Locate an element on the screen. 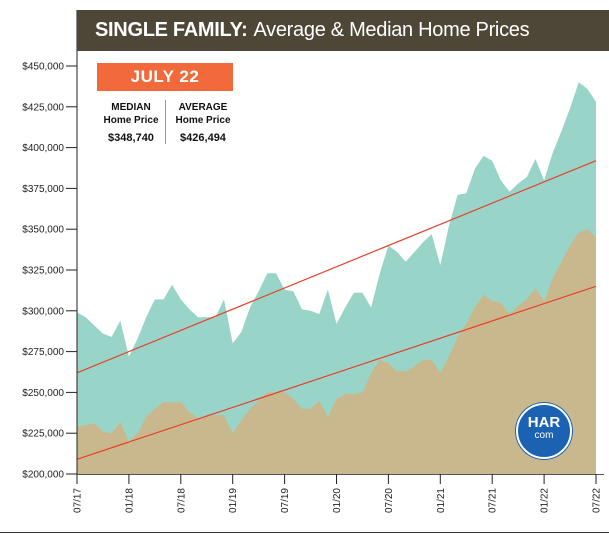 The height and width of the screenshot is (539, 609). y-tick-label: $250,000 is located at coordinates (43, 393).